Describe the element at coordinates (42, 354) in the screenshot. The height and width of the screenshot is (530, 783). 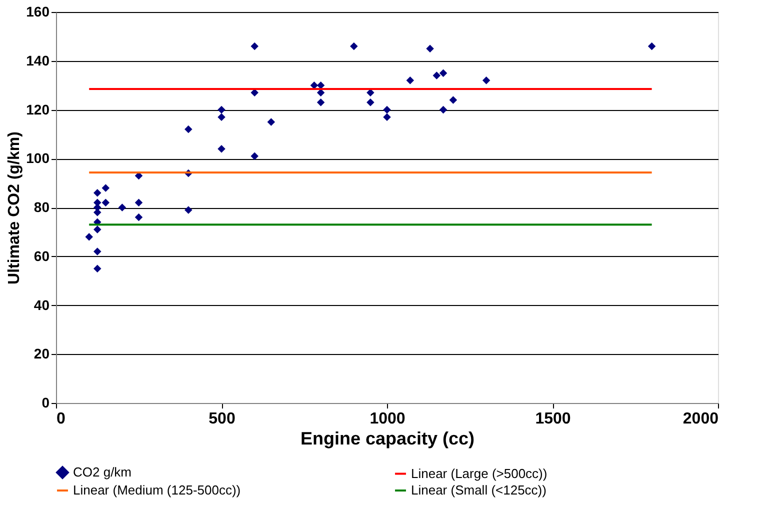
I see `y-tick-label: 20` at that location.